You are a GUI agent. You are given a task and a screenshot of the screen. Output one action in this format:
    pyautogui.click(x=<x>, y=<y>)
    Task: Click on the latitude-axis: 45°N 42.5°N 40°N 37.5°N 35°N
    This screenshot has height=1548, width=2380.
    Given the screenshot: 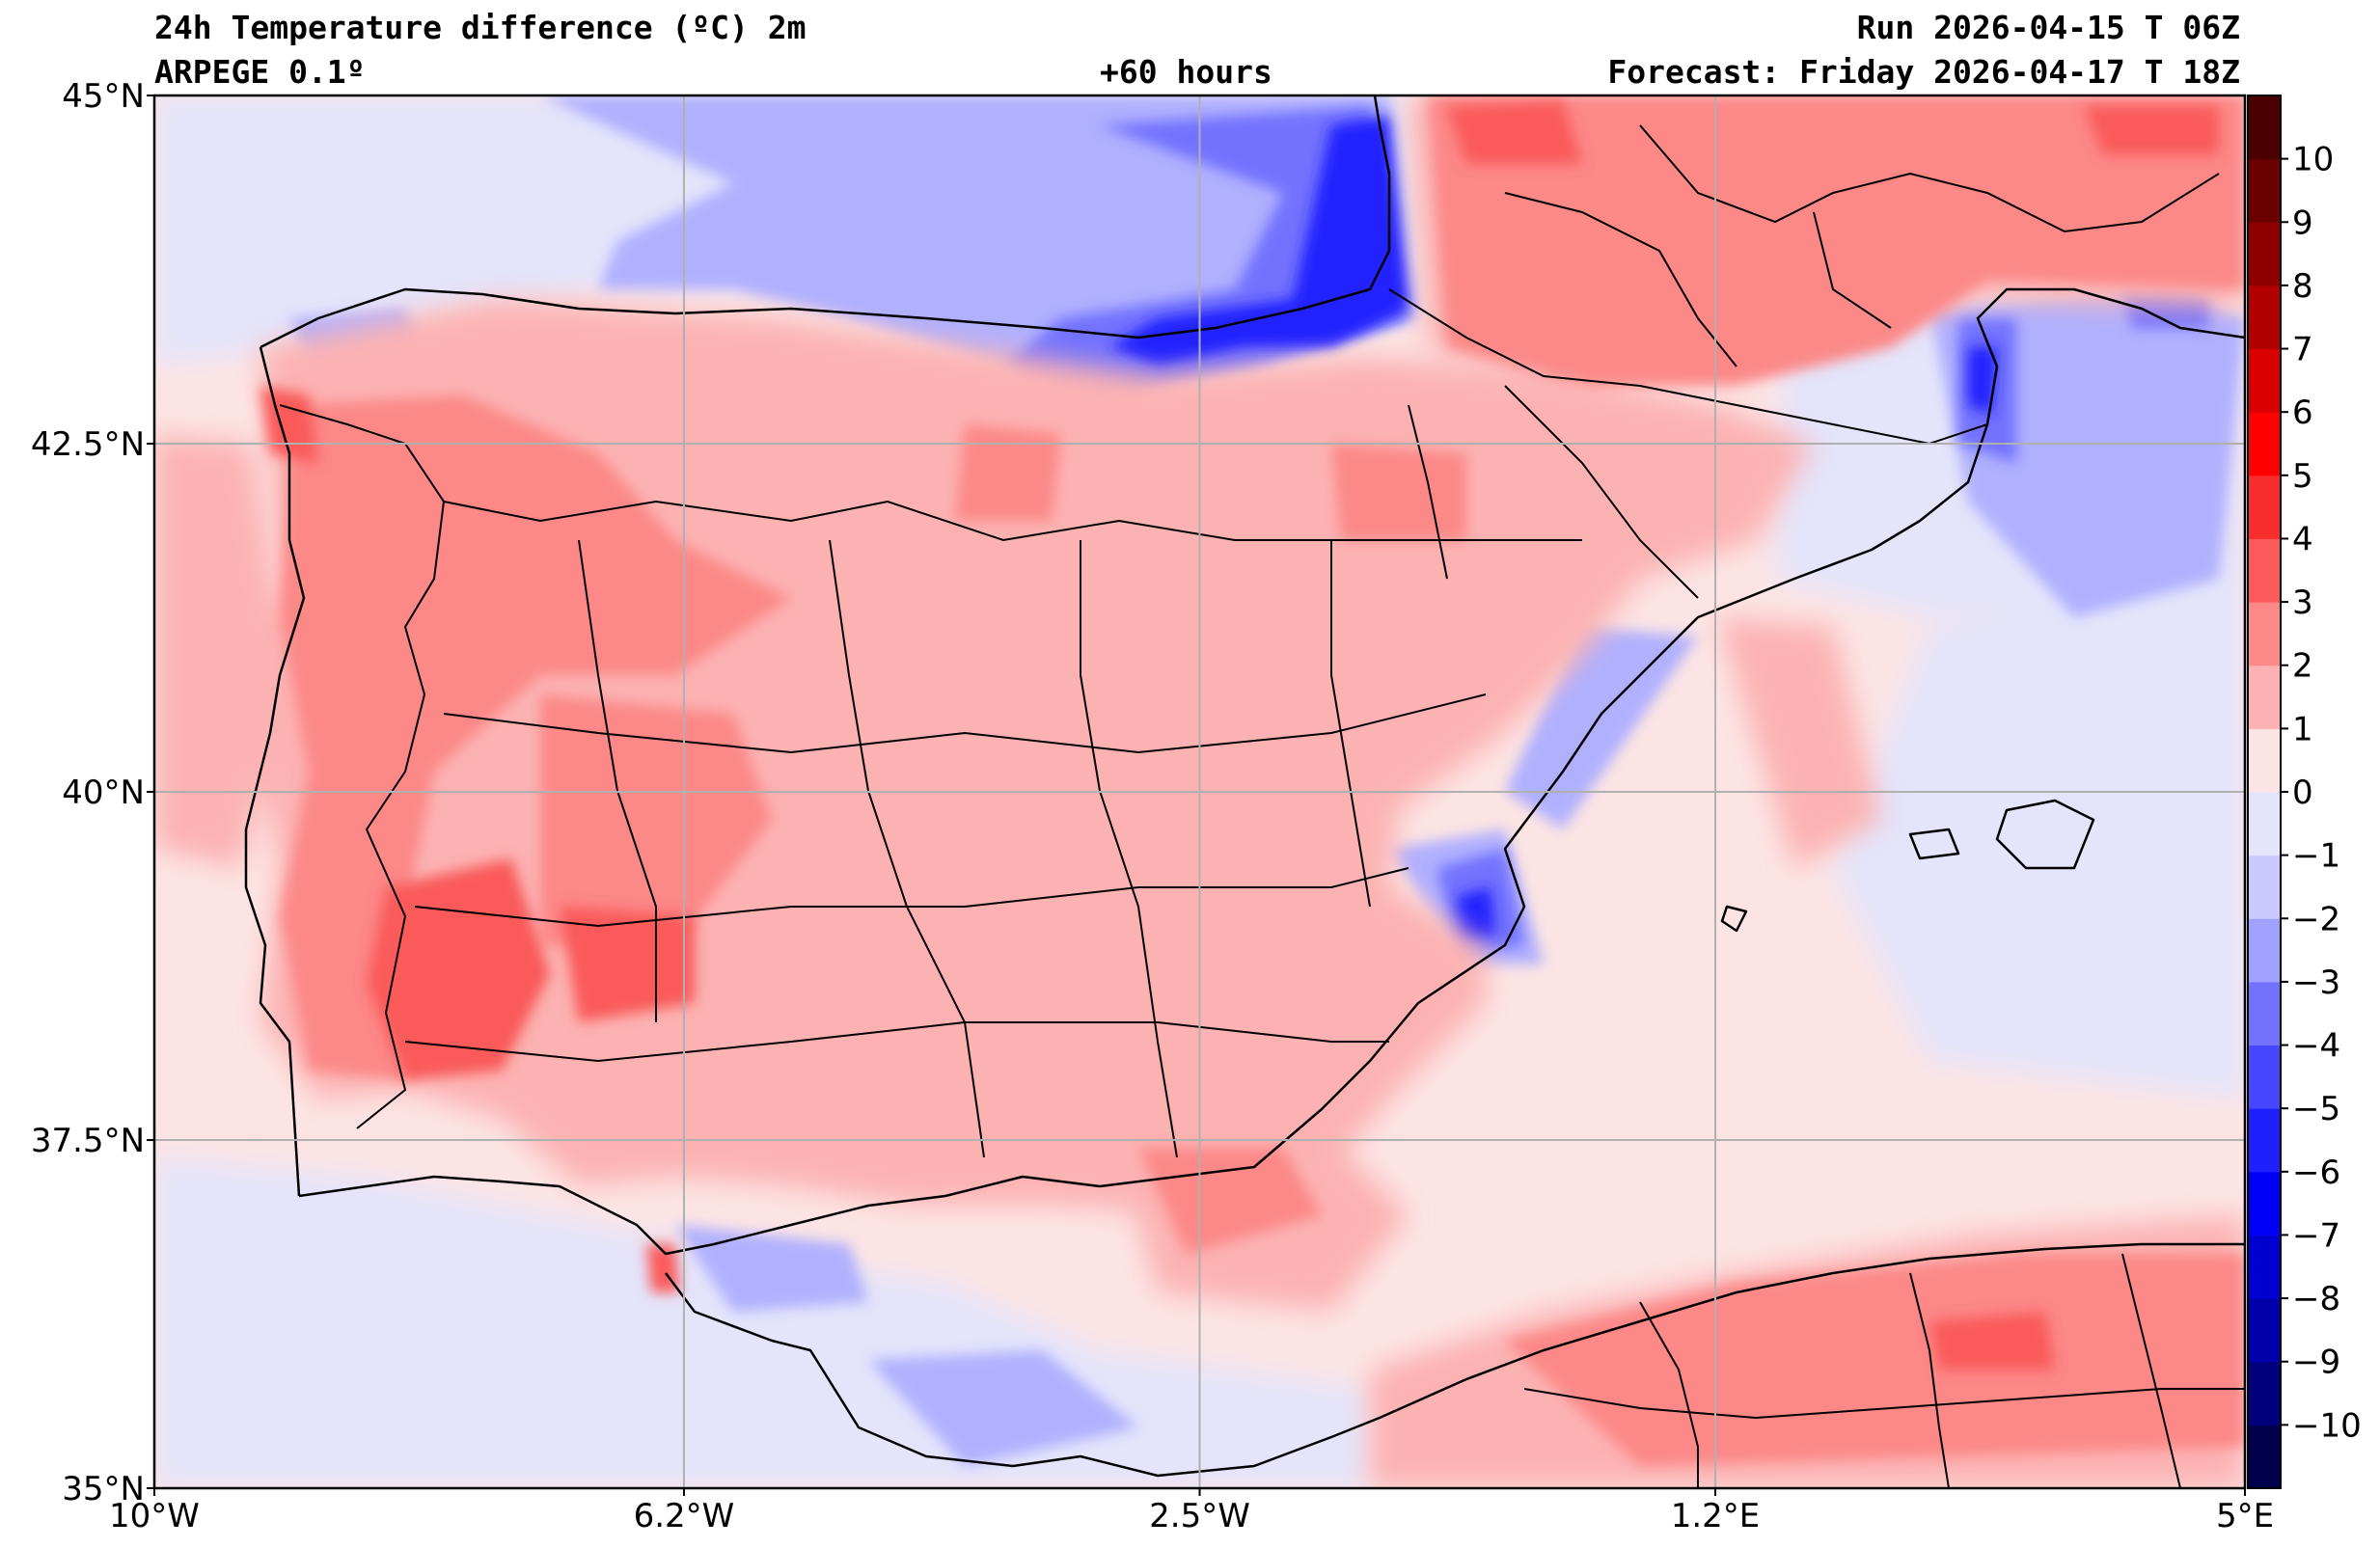 What is the action you would take?
    pyautogui.click(x=92, y=793)
    